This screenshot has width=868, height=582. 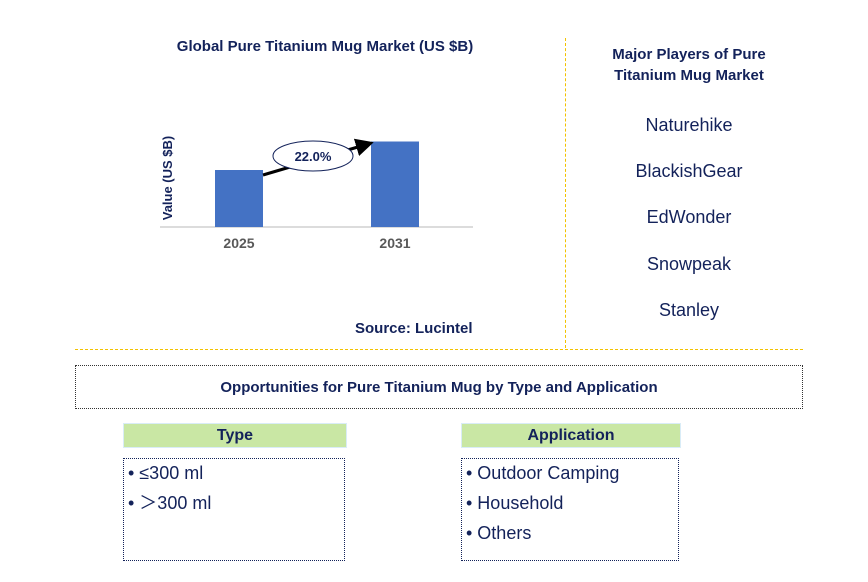 What do you see at coordinates (239, 198) in the screenshot?
I see `bar-2025` at bounding box center [239, 198].